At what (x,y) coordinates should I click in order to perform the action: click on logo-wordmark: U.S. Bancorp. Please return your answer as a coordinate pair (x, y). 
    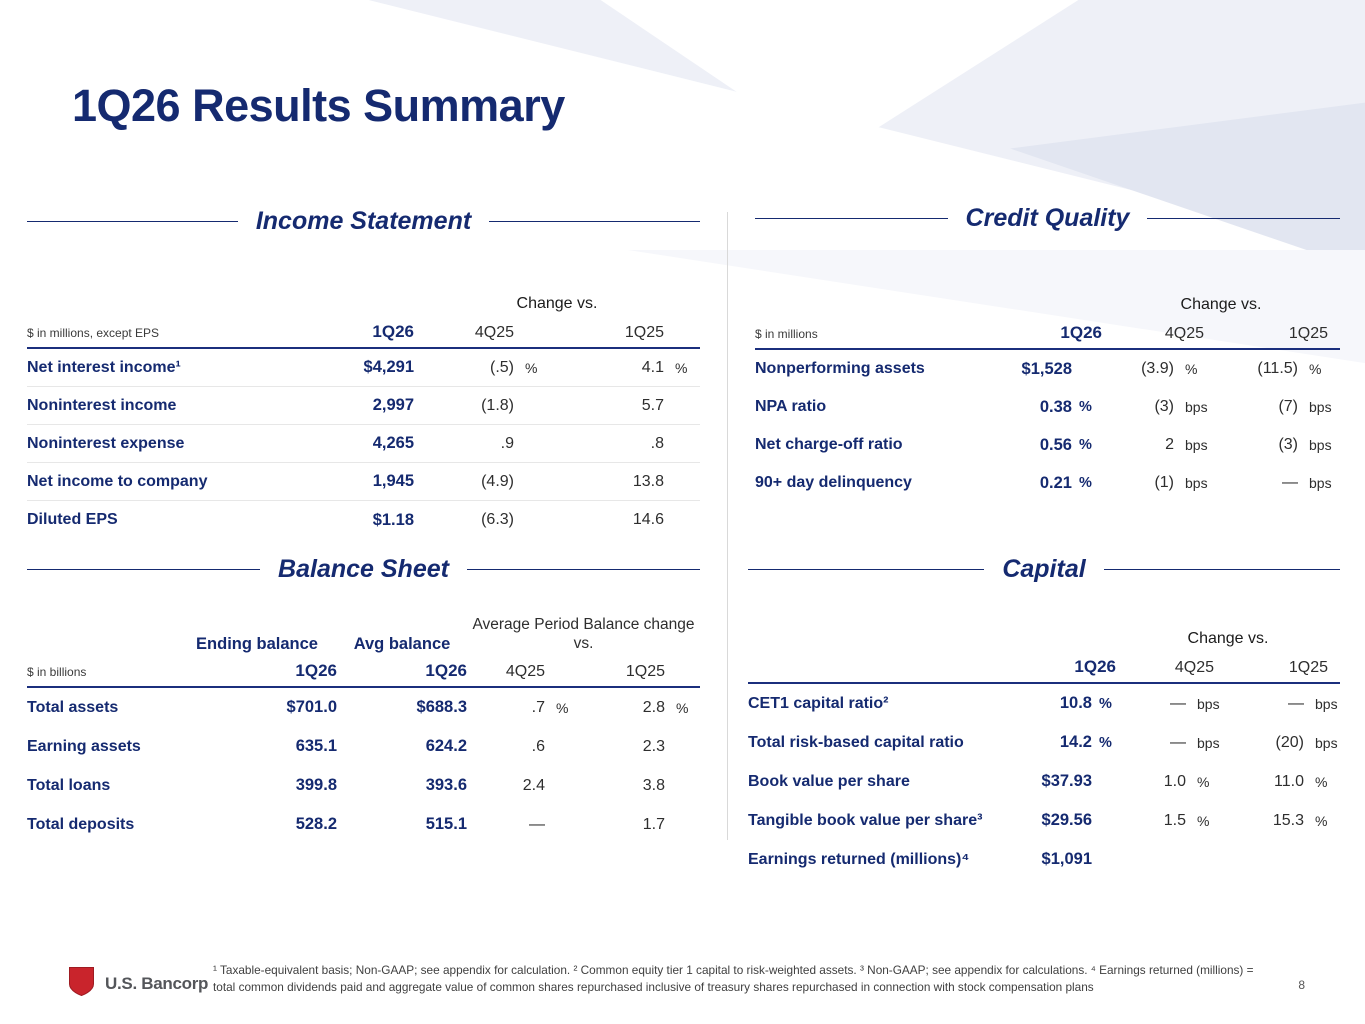
    Looking at the image, I should click on (157, 983).